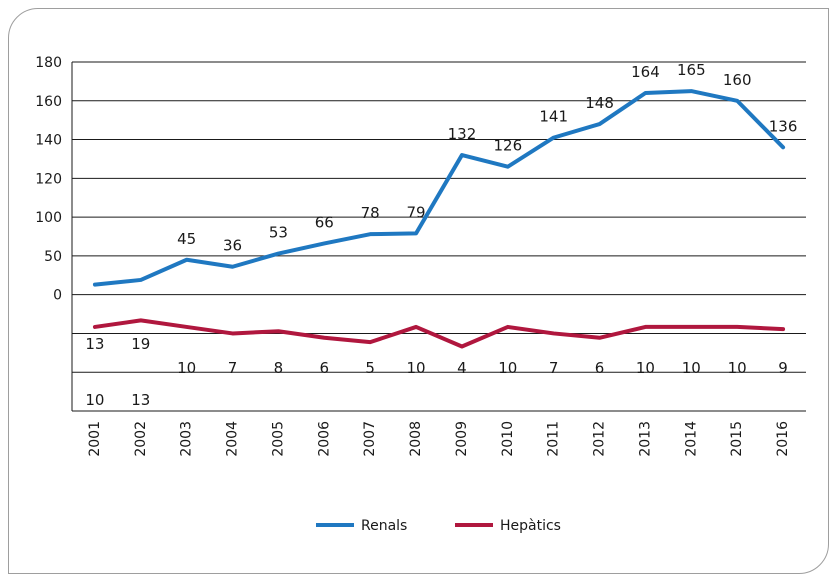  What do you see at coordinates (600, 439) in the screenshot?
I see `x-tick-label: 2012` at bounding box center [600, 439].